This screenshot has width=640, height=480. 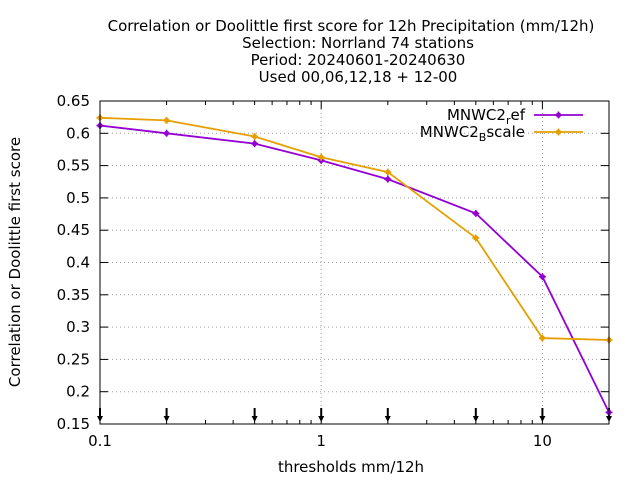 I want to click on y-axis-label: Correlation or Doolittle first score, so click(x=15, y=262).